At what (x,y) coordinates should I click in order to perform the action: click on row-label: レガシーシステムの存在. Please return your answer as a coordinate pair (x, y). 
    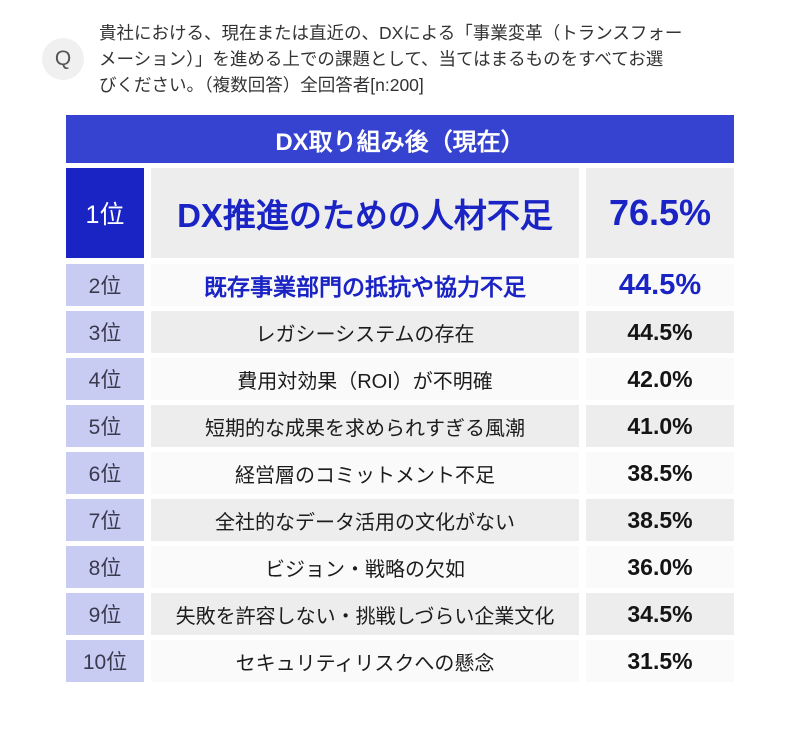
    Looking at the image, I should click on (365, 332).